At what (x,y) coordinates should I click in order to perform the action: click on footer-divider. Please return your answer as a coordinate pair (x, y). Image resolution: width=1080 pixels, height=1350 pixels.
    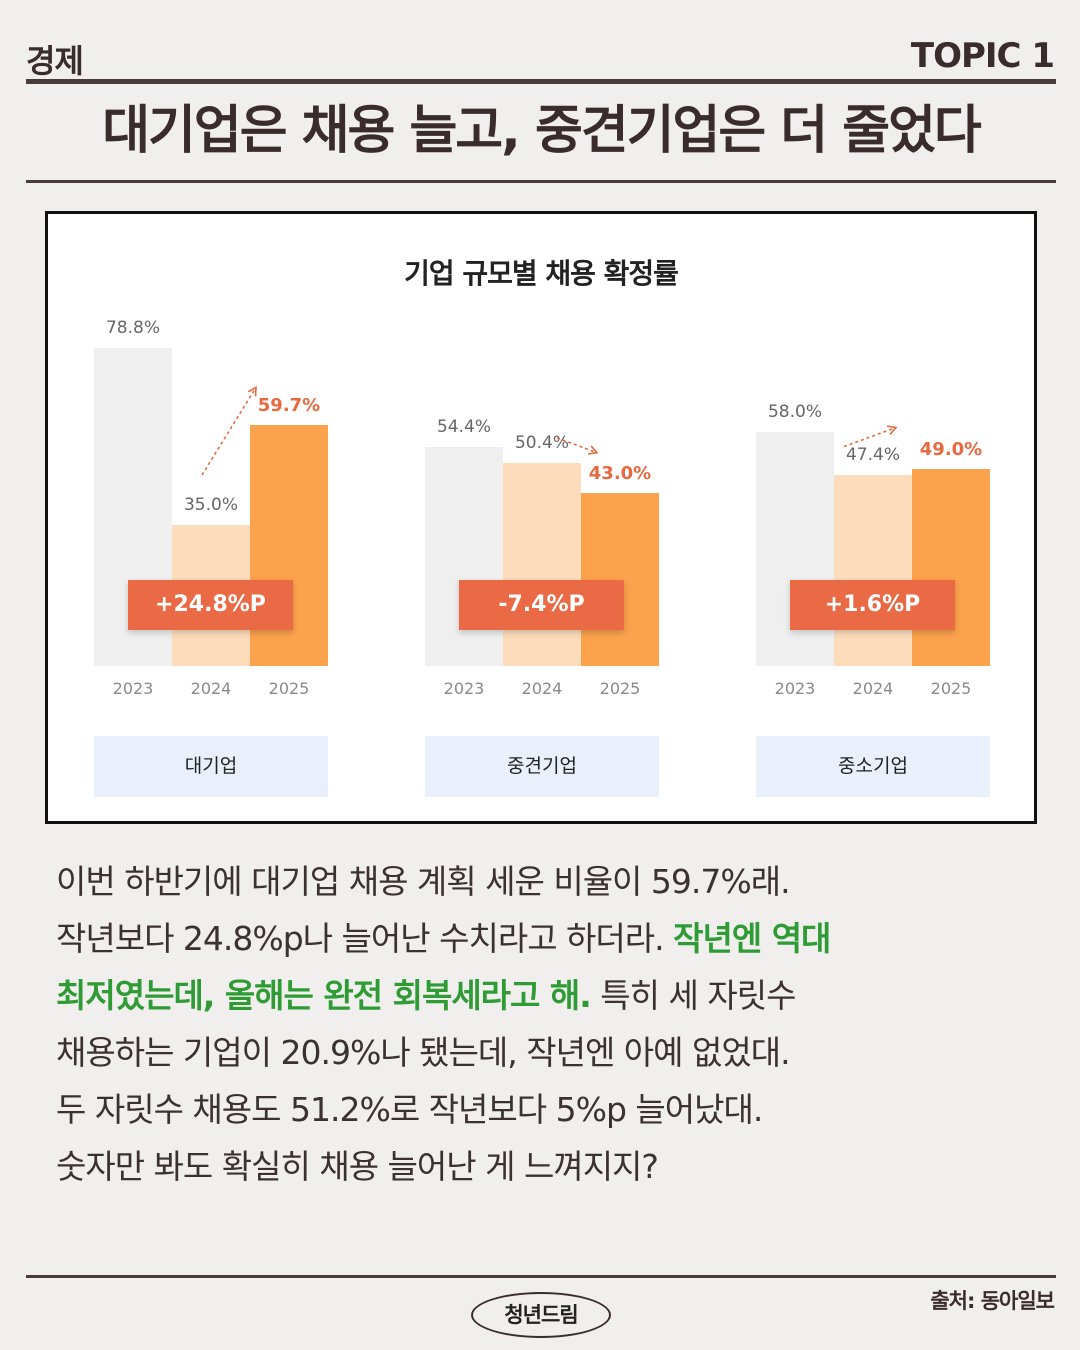
    Looking at the image, I should click on (541, 1276).